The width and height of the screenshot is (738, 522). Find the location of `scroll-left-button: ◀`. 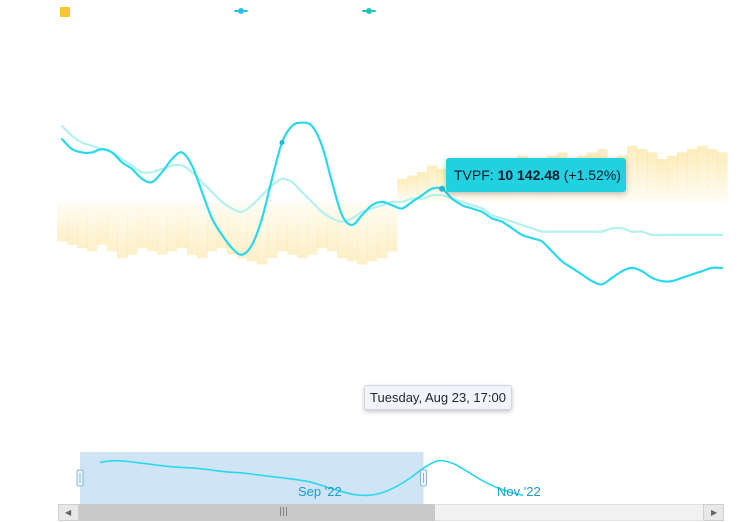

scroll-left-button: ◀ is located at coordinates (68, 512).